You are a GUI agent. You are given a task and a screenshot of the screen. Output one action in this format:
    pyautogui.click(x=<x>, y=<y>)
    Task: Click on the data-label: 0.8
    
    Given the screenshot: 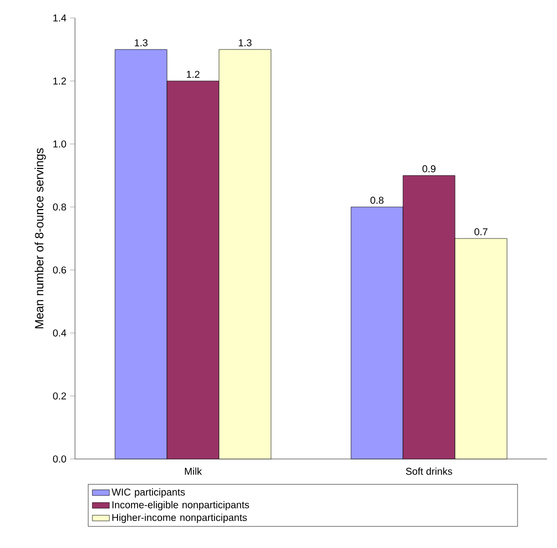 What is the action you would take?
    pyautogui.click(x=377, y=200)
    